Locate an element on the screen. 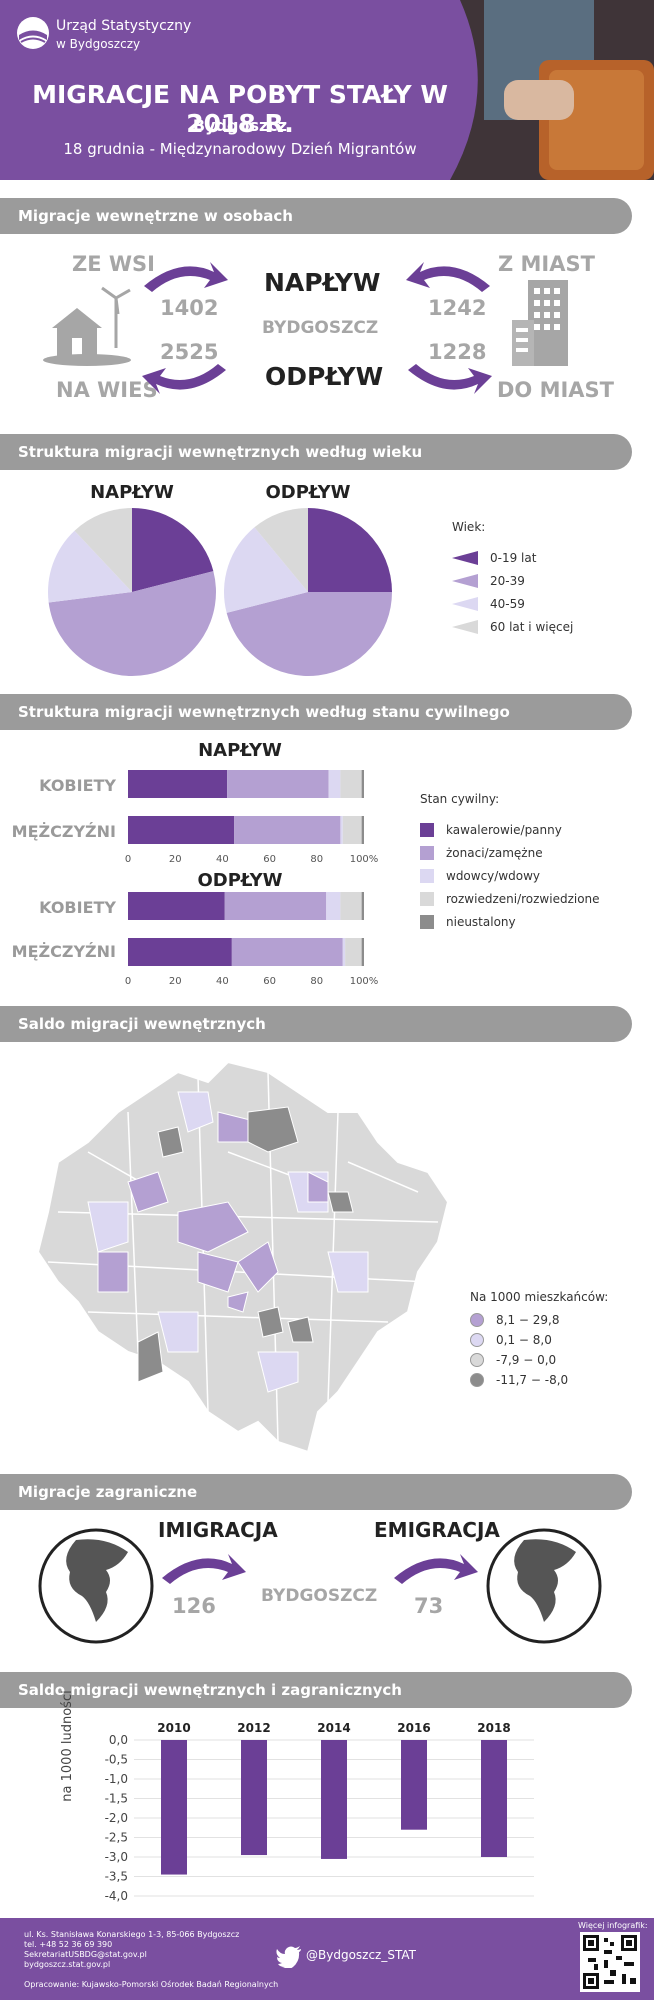  label-naplyw: NAPŁYW is located at coordinates (322, 282).